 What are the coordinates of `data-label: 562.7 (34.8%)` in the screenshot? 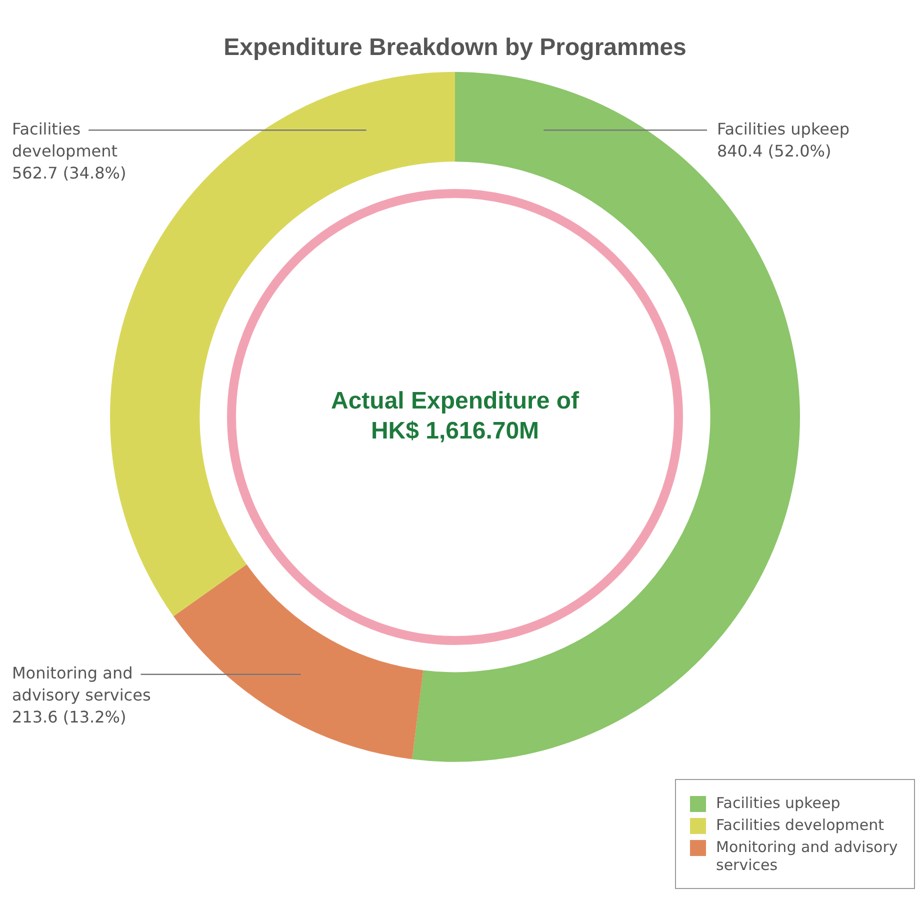 It's located at (69, 172).